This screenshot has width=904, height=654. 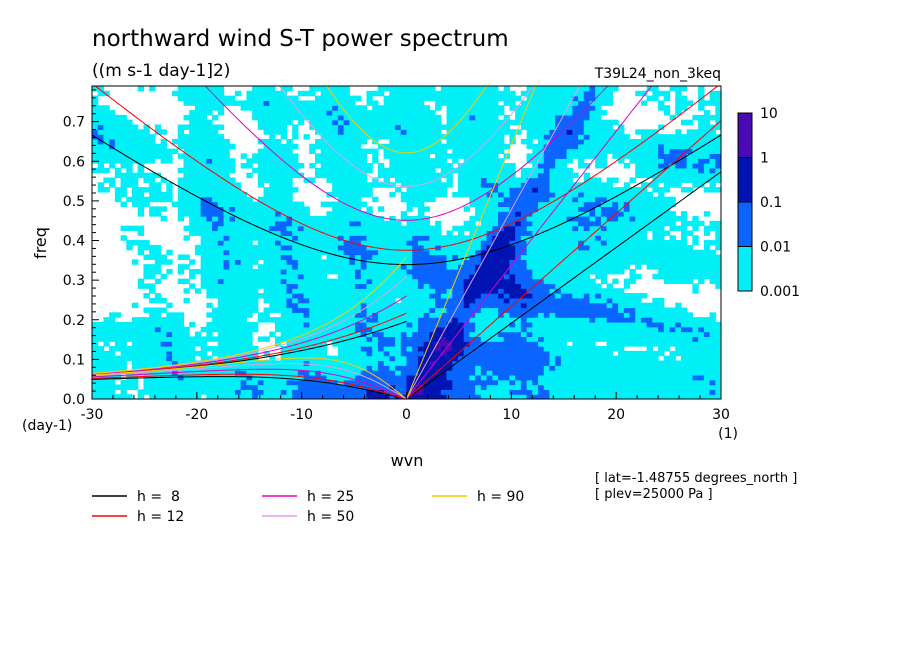 I want to click on y-tick-label: 0.7, so click(x=74, y=123).